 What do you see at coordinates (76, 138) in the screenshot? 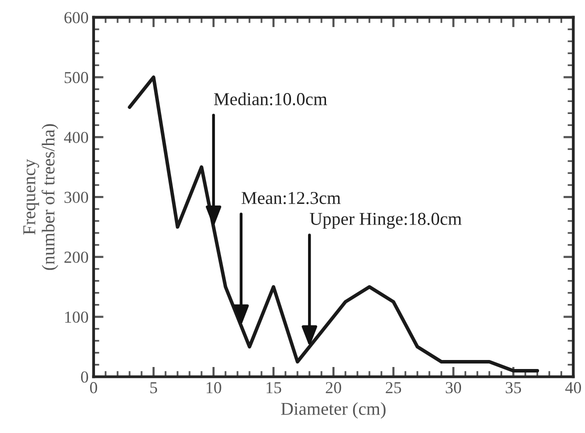
I see `y-tick-label: 400` at bounding box center [76, 138].